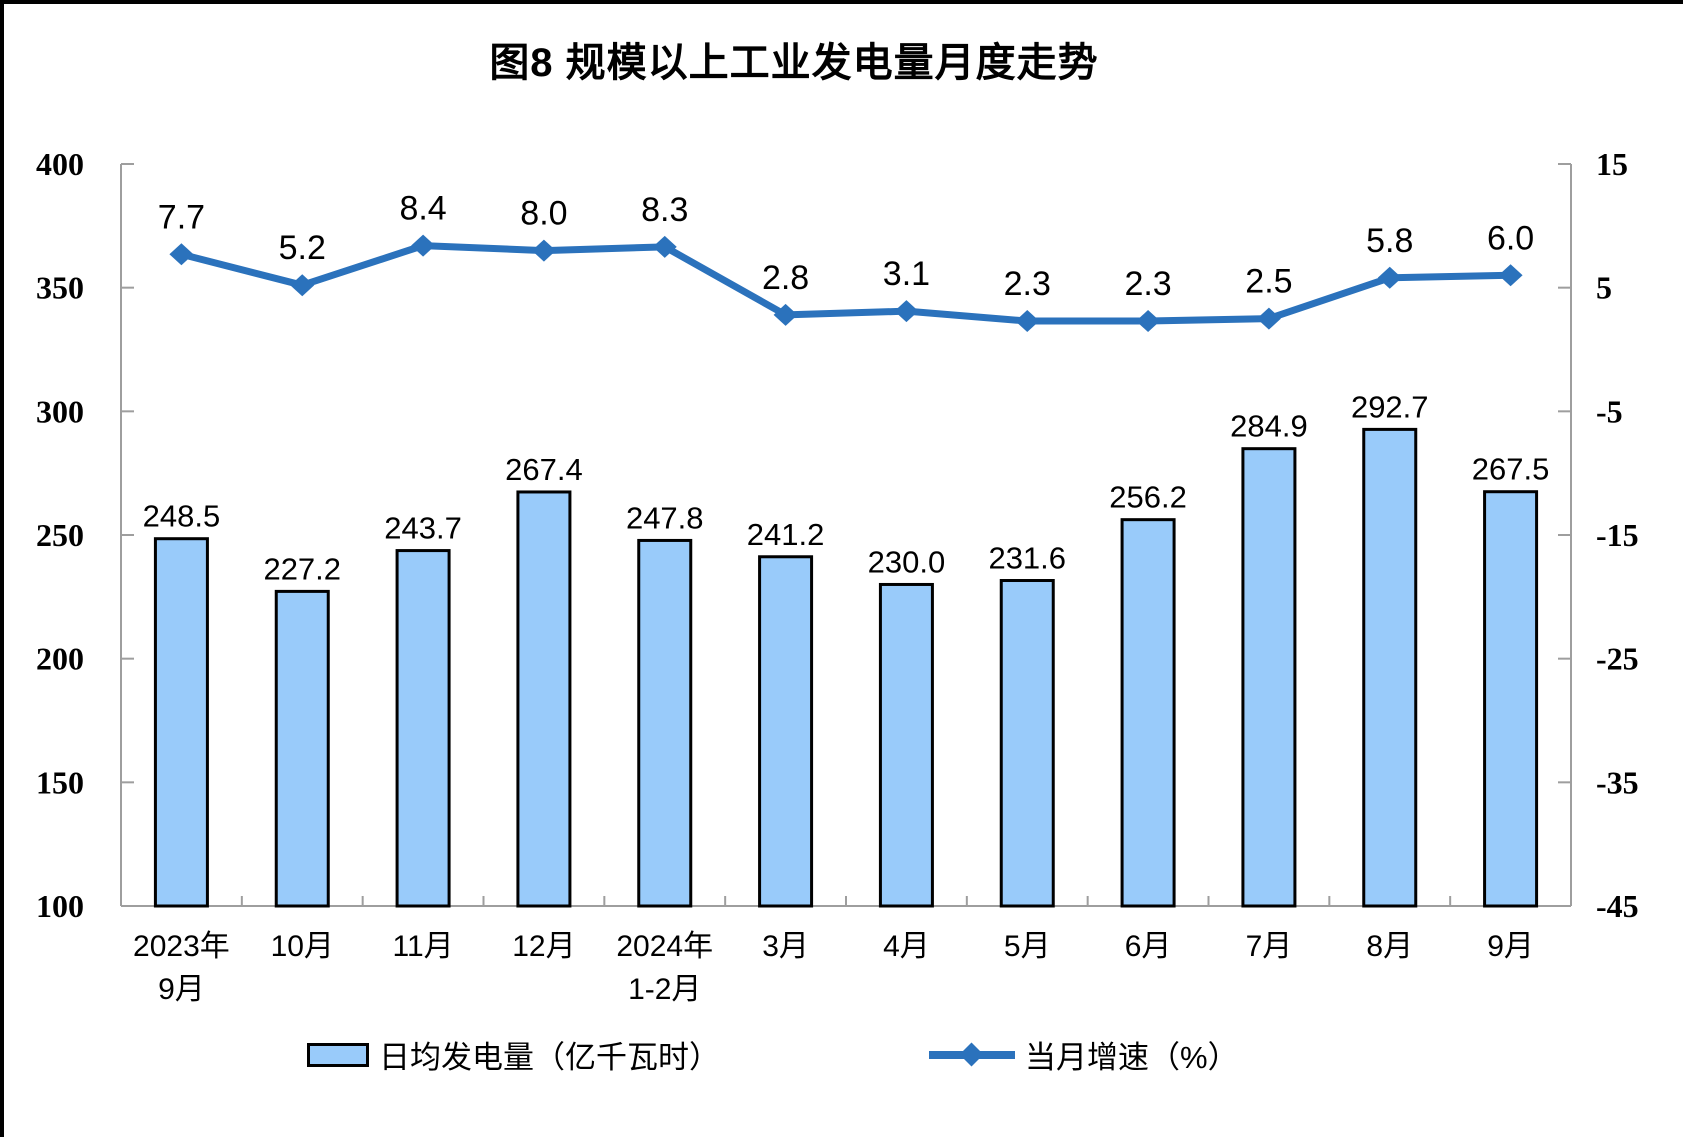 The width and height of the screenshot is (1683, 1137). What do you see at coordinates (785, 278) in the screenshot?
I see `line-value-label: 2.8` at bounding box center [785, 278].